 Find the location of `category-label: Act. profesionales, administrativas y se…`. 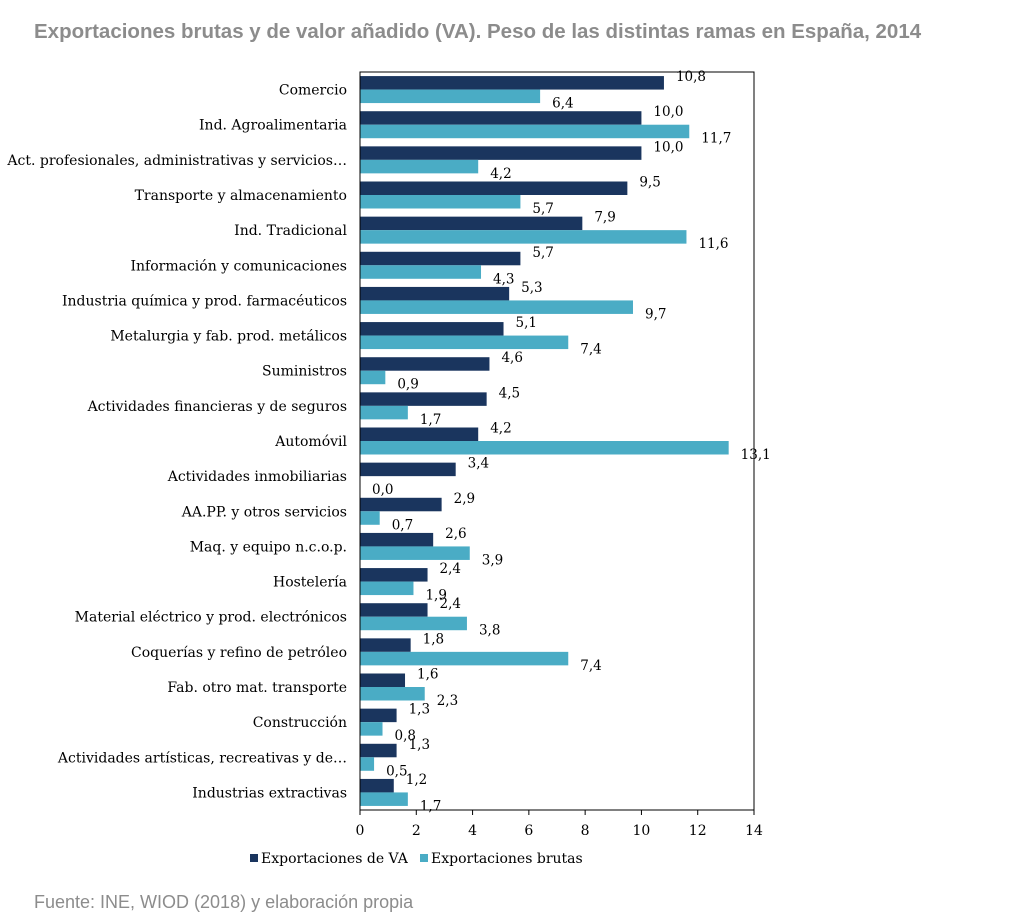

category-label: Act. profesionales, administrativas y se… is located at coordinates (176, 161).